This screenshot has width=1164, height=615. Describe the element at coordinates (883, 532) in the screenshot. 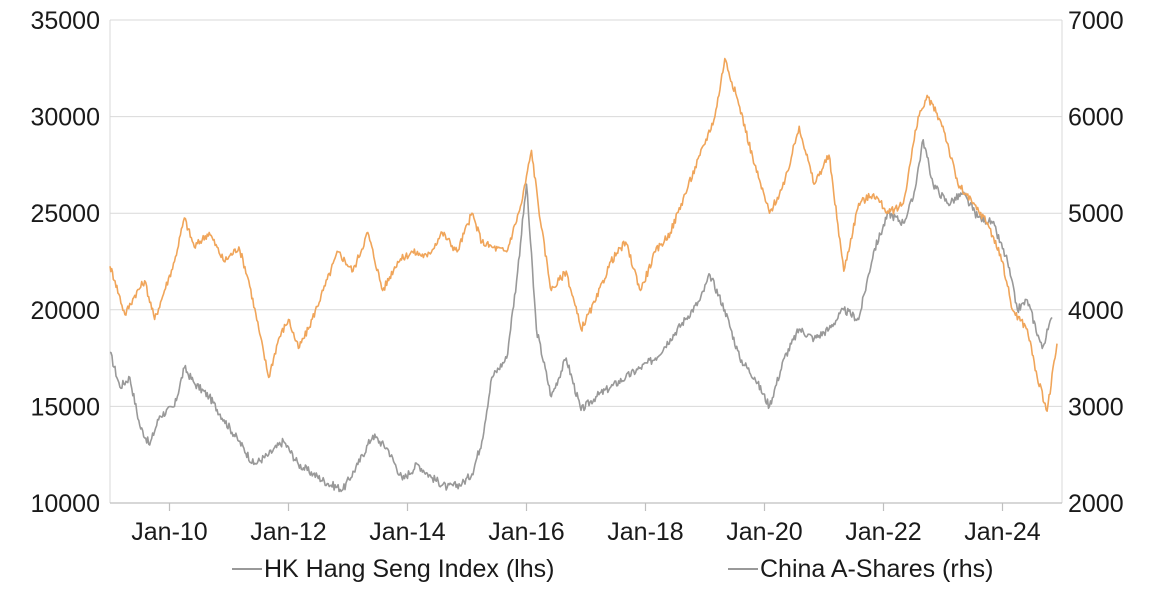

I see `x-tick-label: Jan-22` at that location.